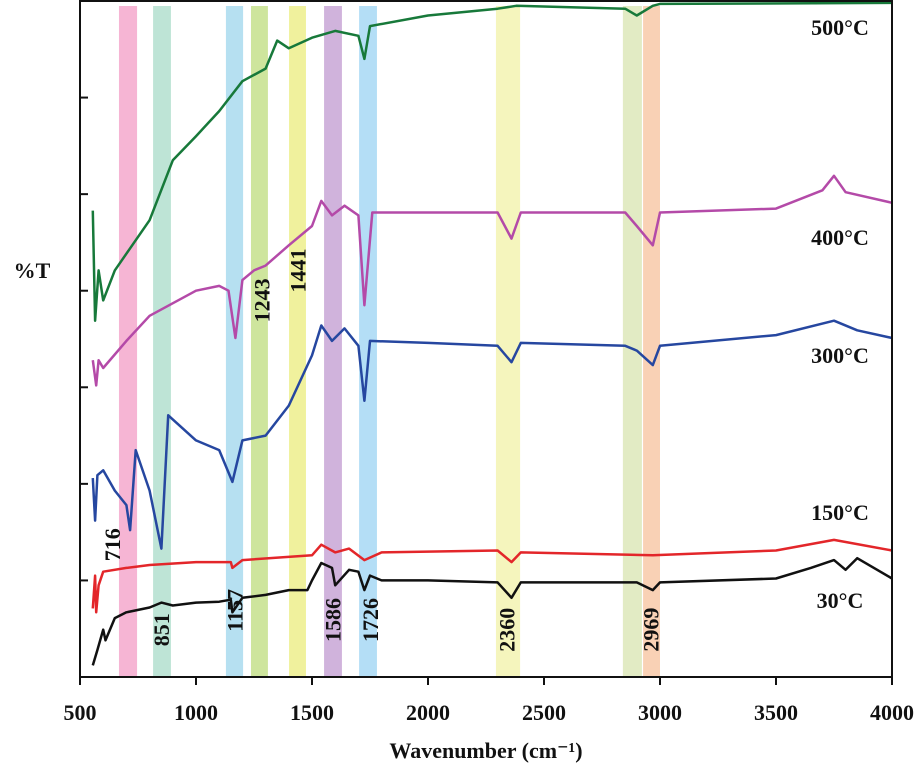 The width and height of the screenshot is (921, 772). What do you see at coordinates (651, 630) in the screenshot?
I see `peak-label: 2969` at bounding box center [651, 630].